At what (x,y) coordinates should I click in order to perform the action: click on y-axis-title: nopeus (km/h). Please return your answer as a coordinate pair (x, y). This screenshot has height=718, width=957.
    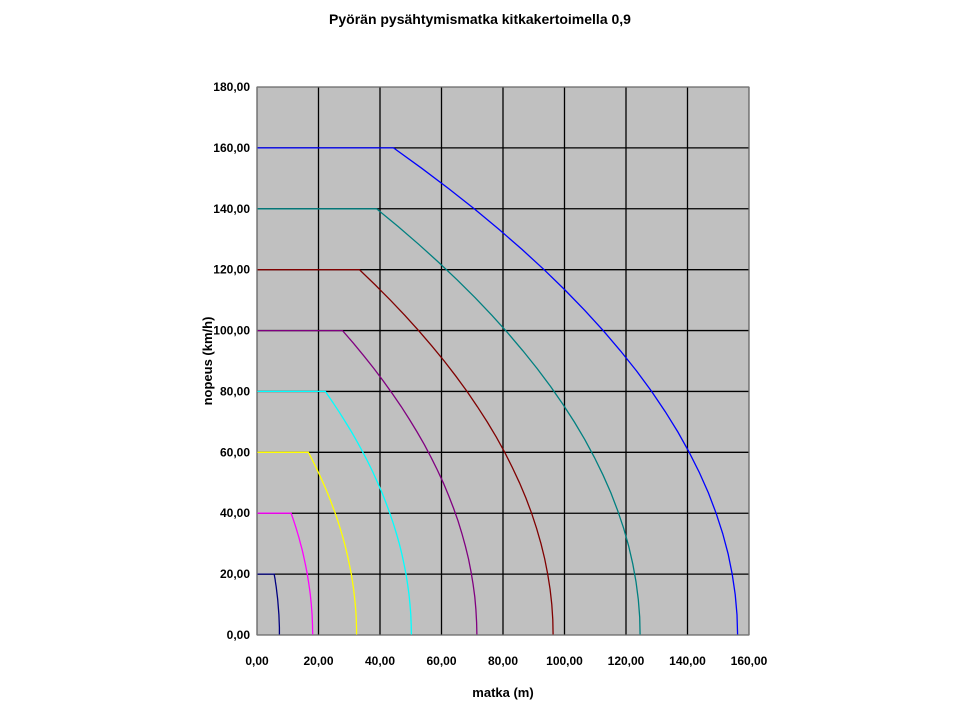
    Looking at the image, I should click on (207, 361).